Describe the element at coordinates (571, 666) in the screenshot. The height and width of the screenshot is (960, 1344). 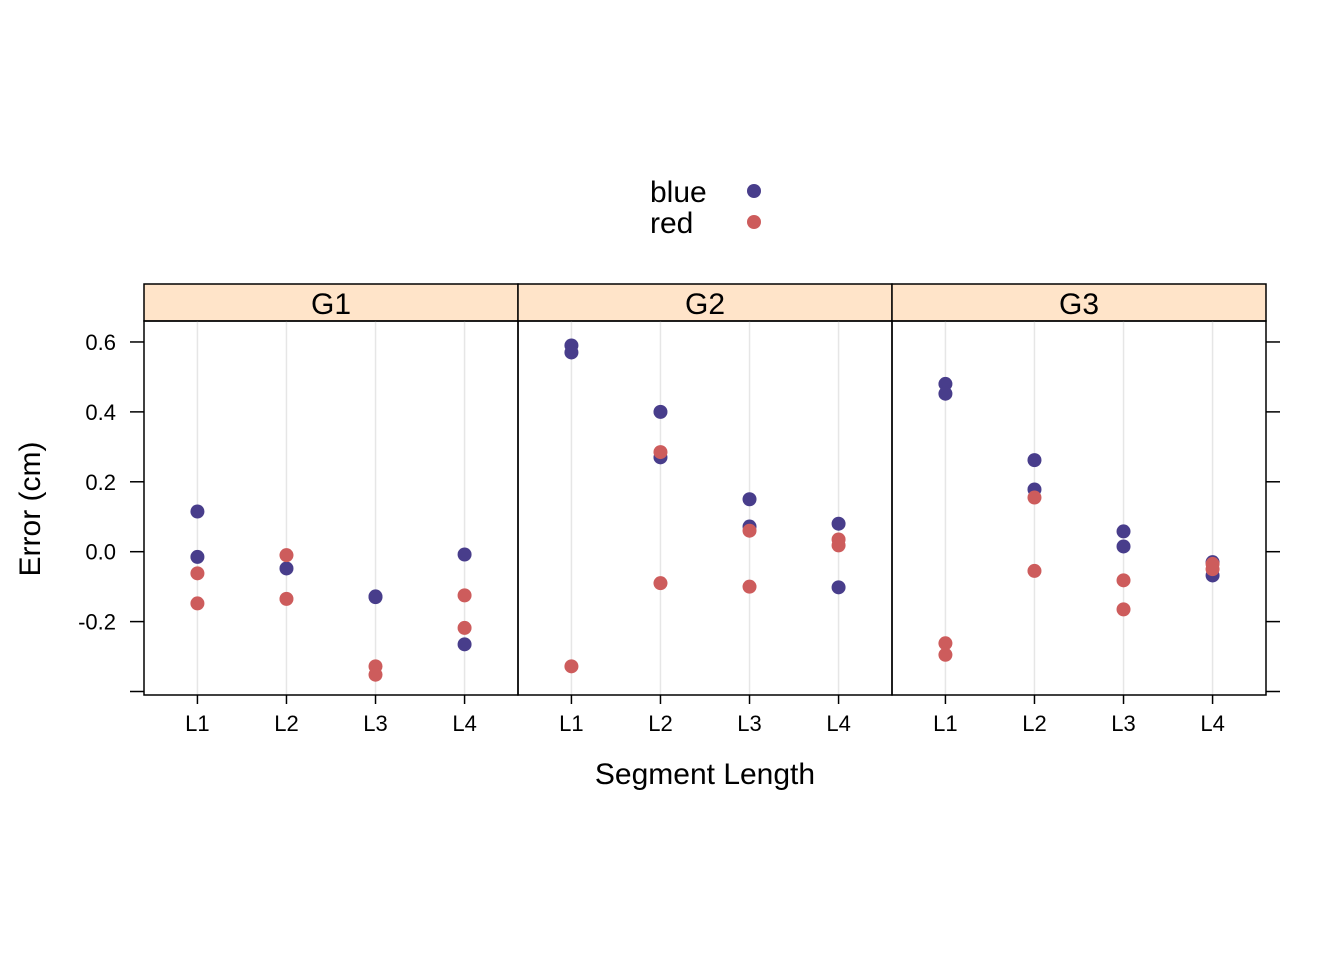
I see `point-G2-red-L1` at that location.